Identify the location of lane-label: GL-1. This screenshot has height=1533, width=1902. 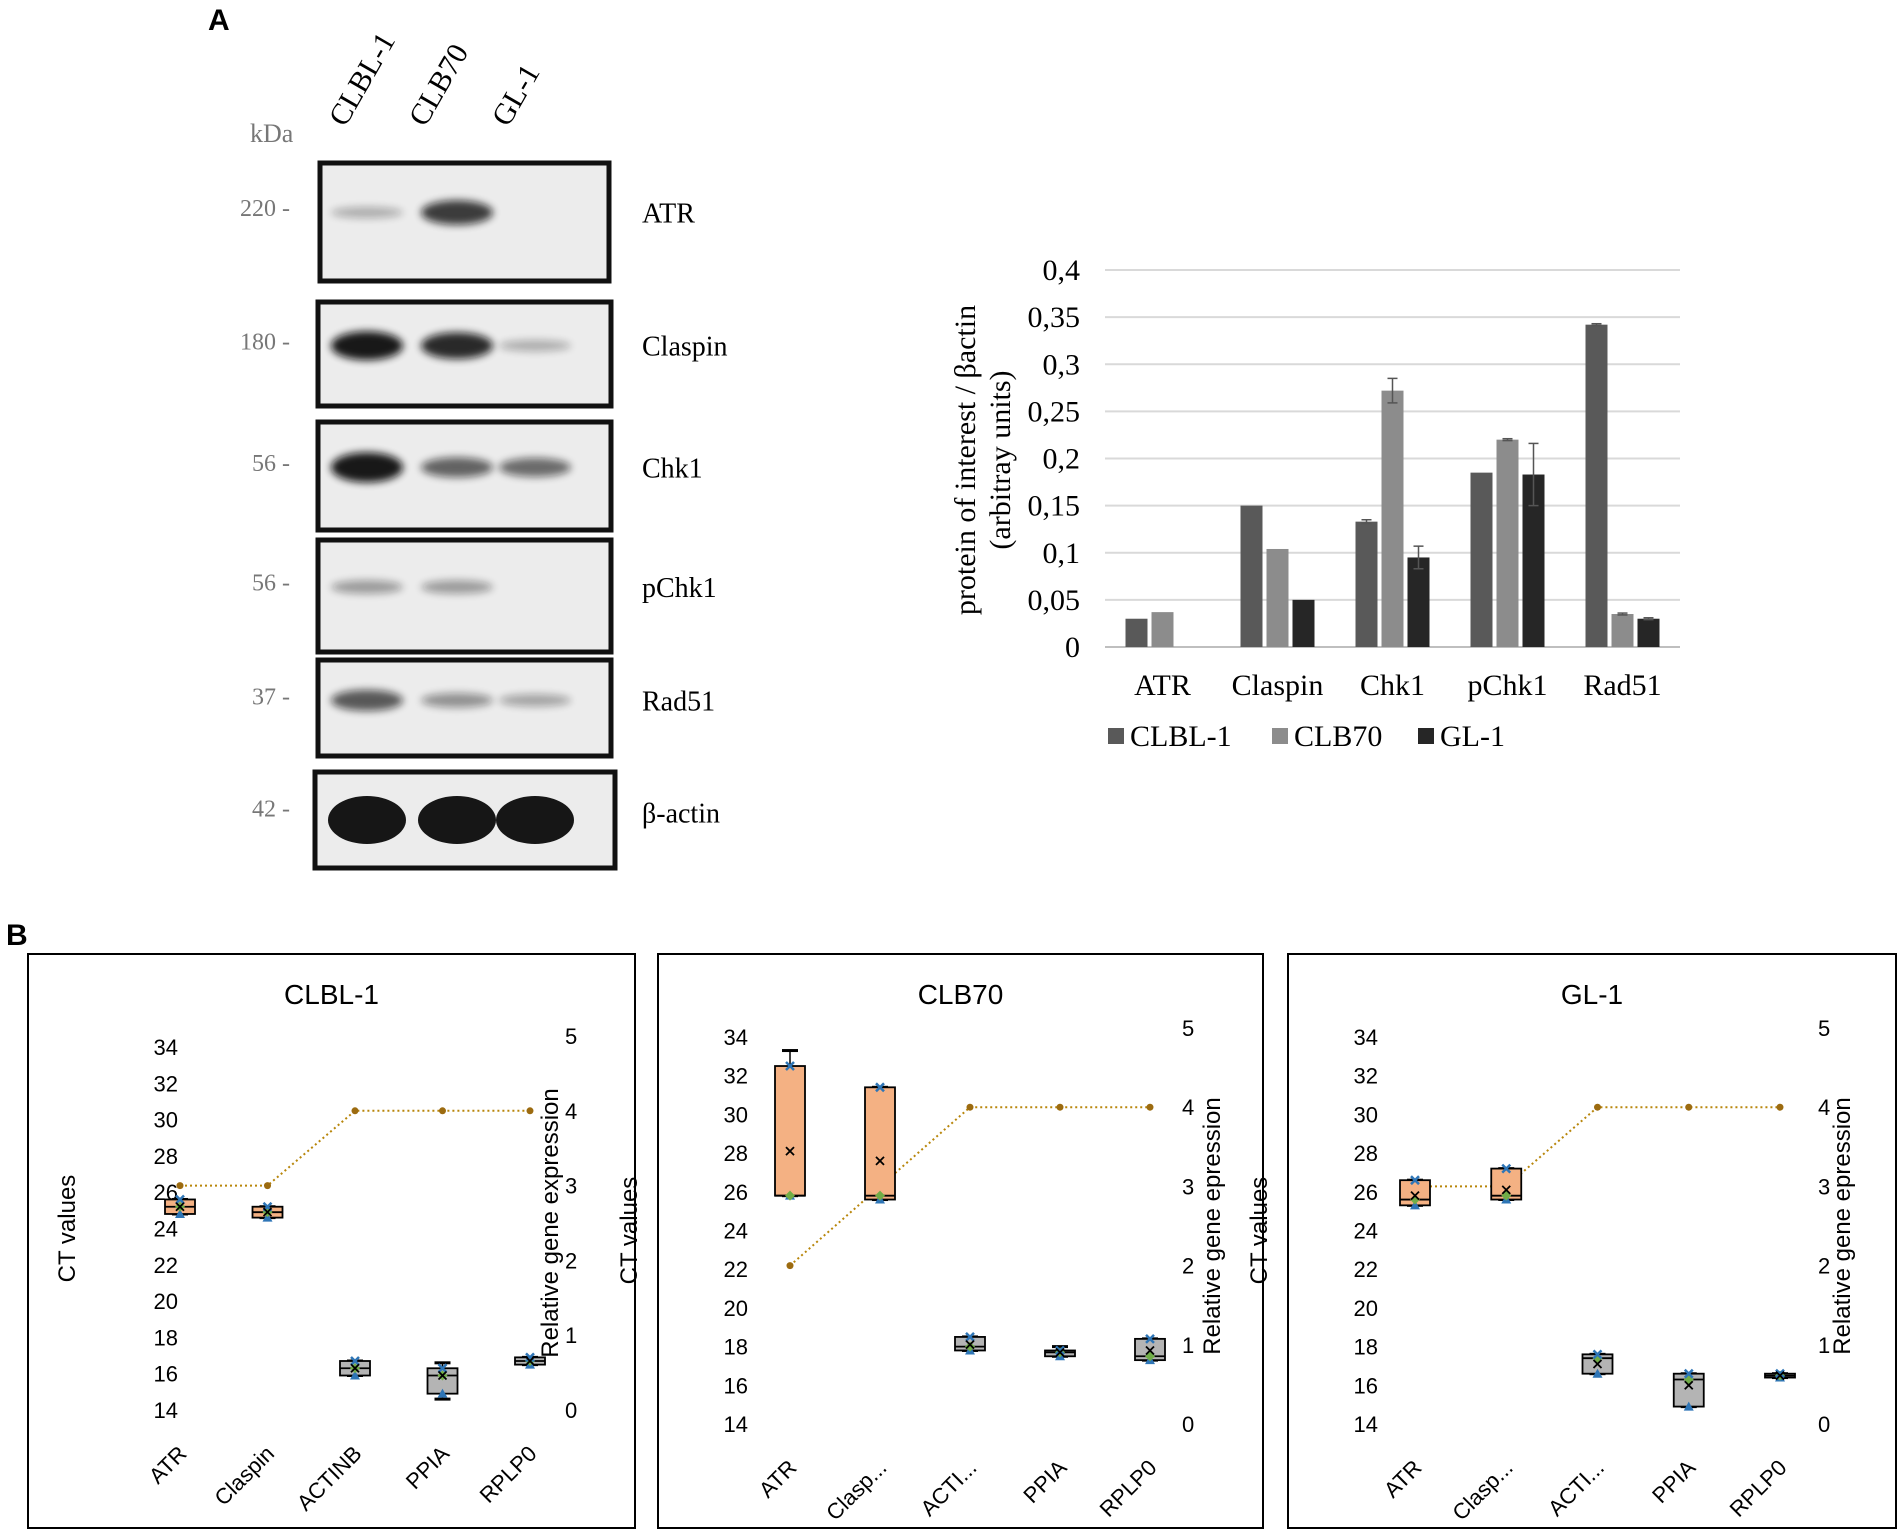
(515, 95).